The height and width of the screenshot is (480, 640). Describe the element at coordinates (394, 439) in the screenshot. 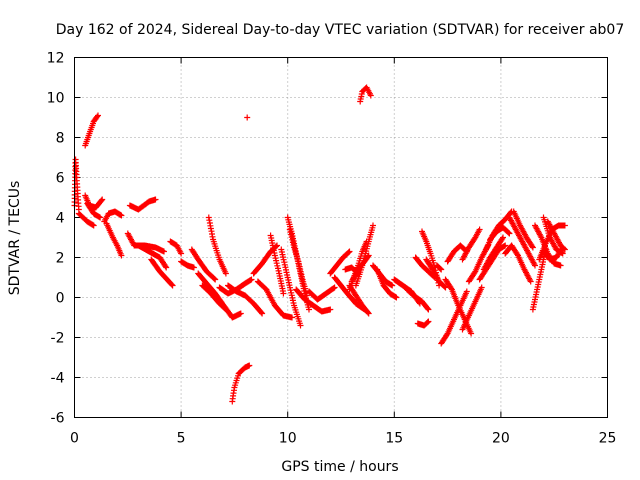

I see `x-tick-label: 15` at that location.